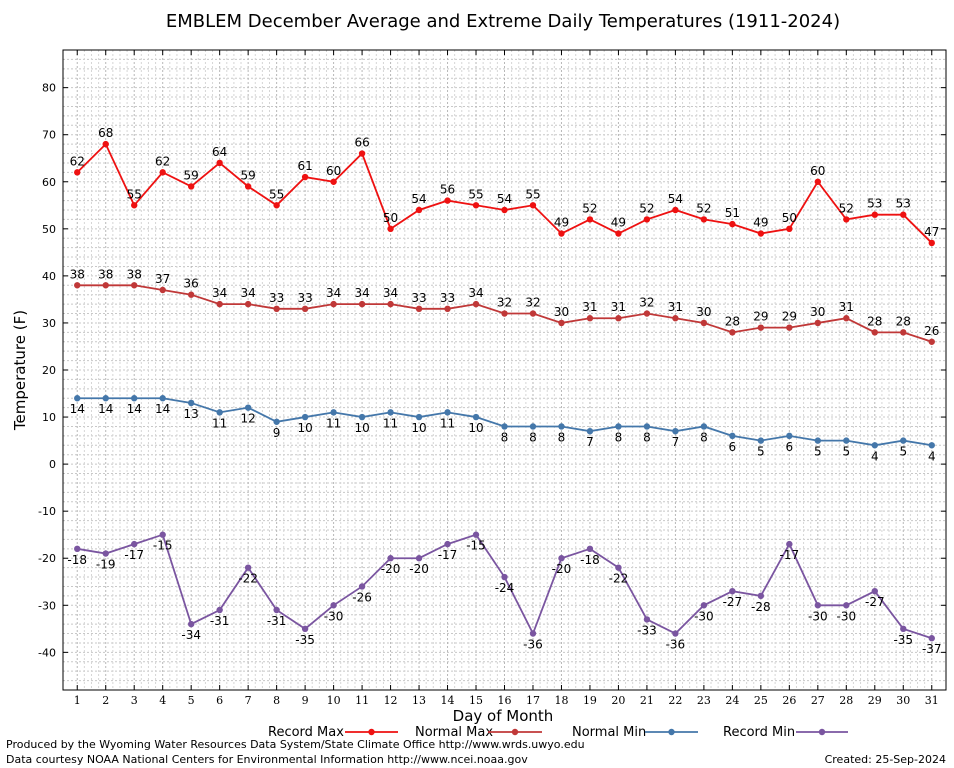 The height and width of the screenshot is (768, 954). Describe the element at coordinates (503, 716) in the screenshot. I see `x-axis-label: Day of Month` at that location.